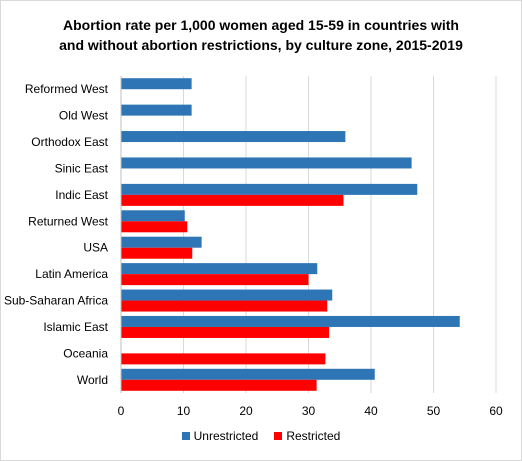  What do you see at coordinates (161, 242) in the screenshot?
I see `bar-unrestricted-usa` at bounding box center [161, 242].